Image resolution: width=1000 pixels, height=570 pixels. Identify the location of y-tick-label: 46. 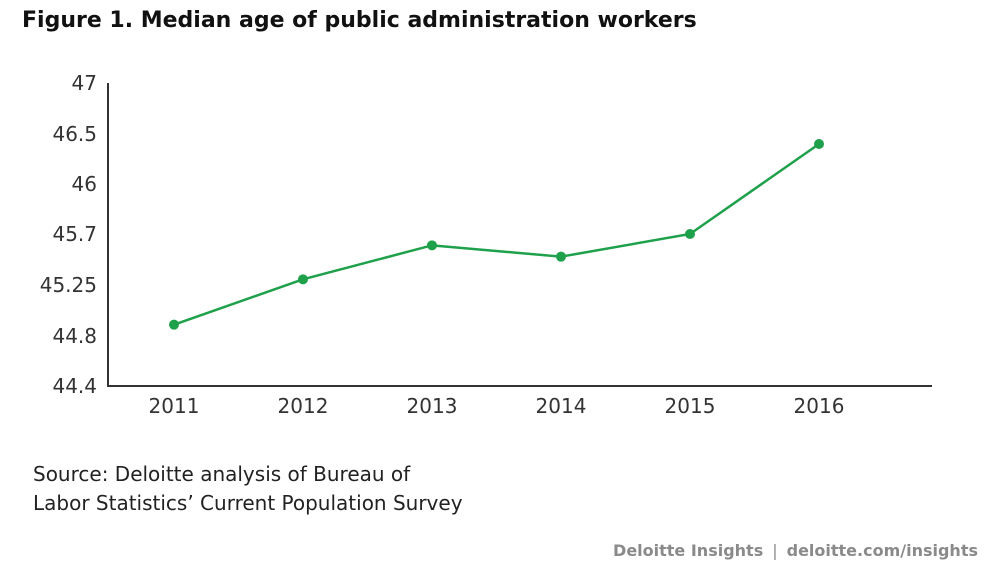
(84, 184).